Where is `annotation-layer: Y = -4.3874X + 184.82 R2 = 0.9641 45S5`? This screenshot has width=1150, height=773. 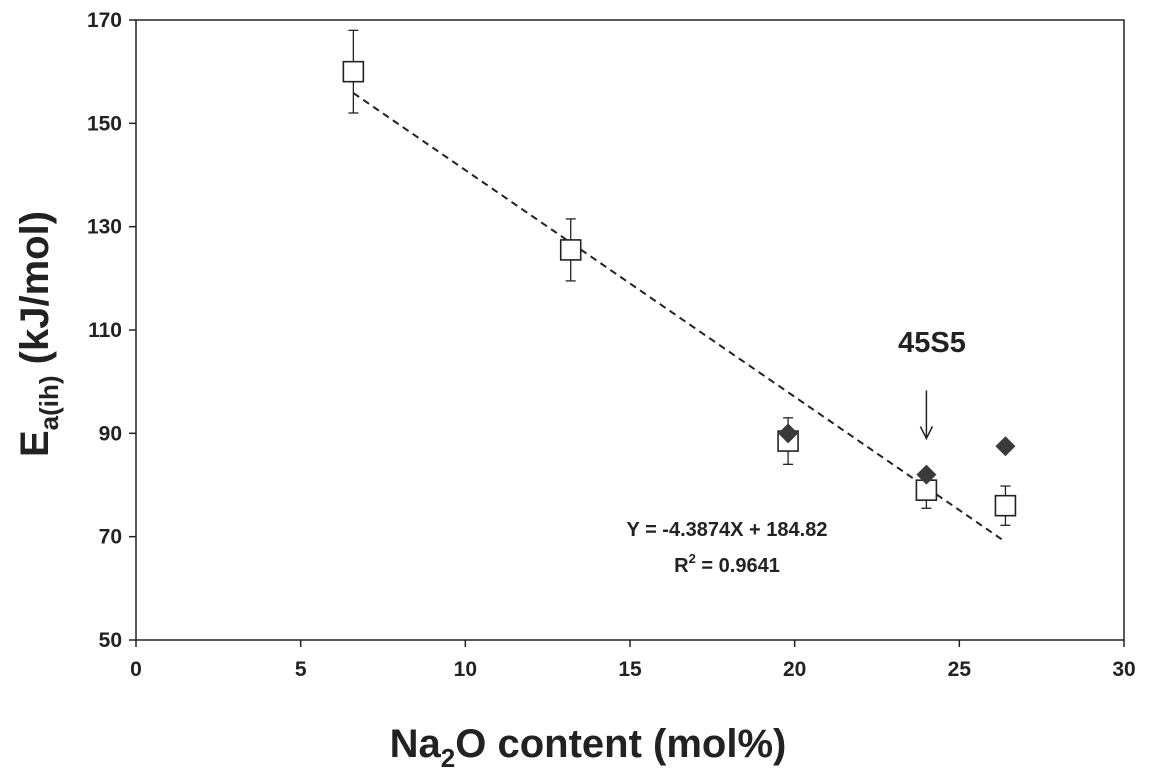 annotation-layer: Y = -4.3874X + 184.82 R2 = 0.9641 45S5 is located at coordinates (796, 452).